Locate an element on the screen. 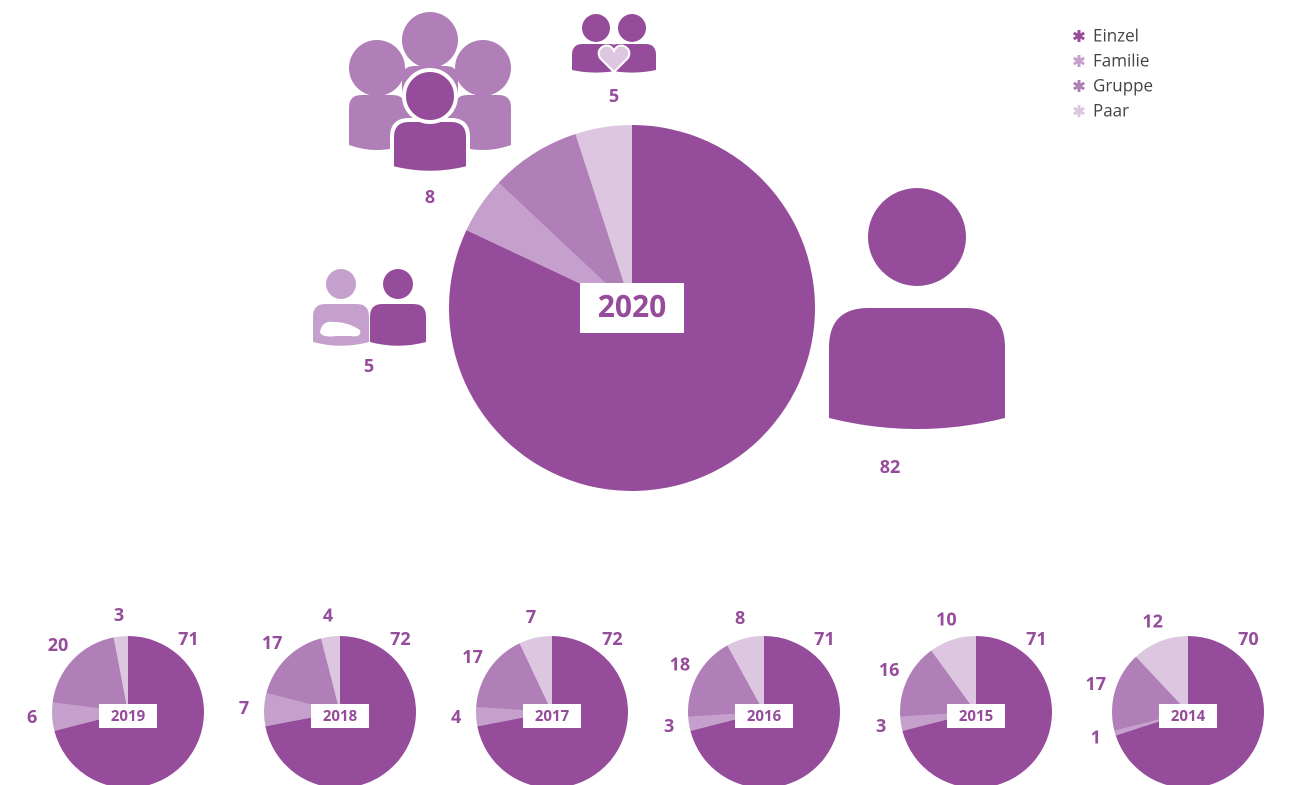 This screenshot has width=1316, height=785. legend-label: Paar is located at coordinates (1111, 110).